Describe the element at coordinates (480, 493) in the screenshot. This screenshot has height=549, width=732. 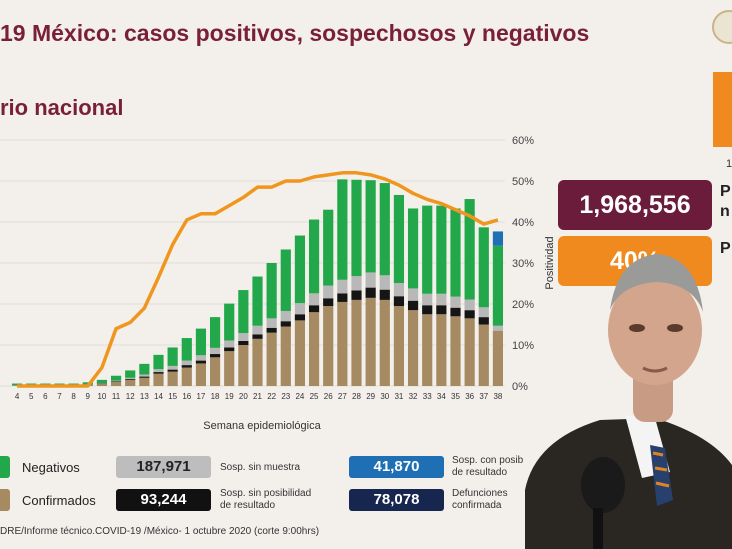
I see `stat-desc-line: Defunciones` at that location.